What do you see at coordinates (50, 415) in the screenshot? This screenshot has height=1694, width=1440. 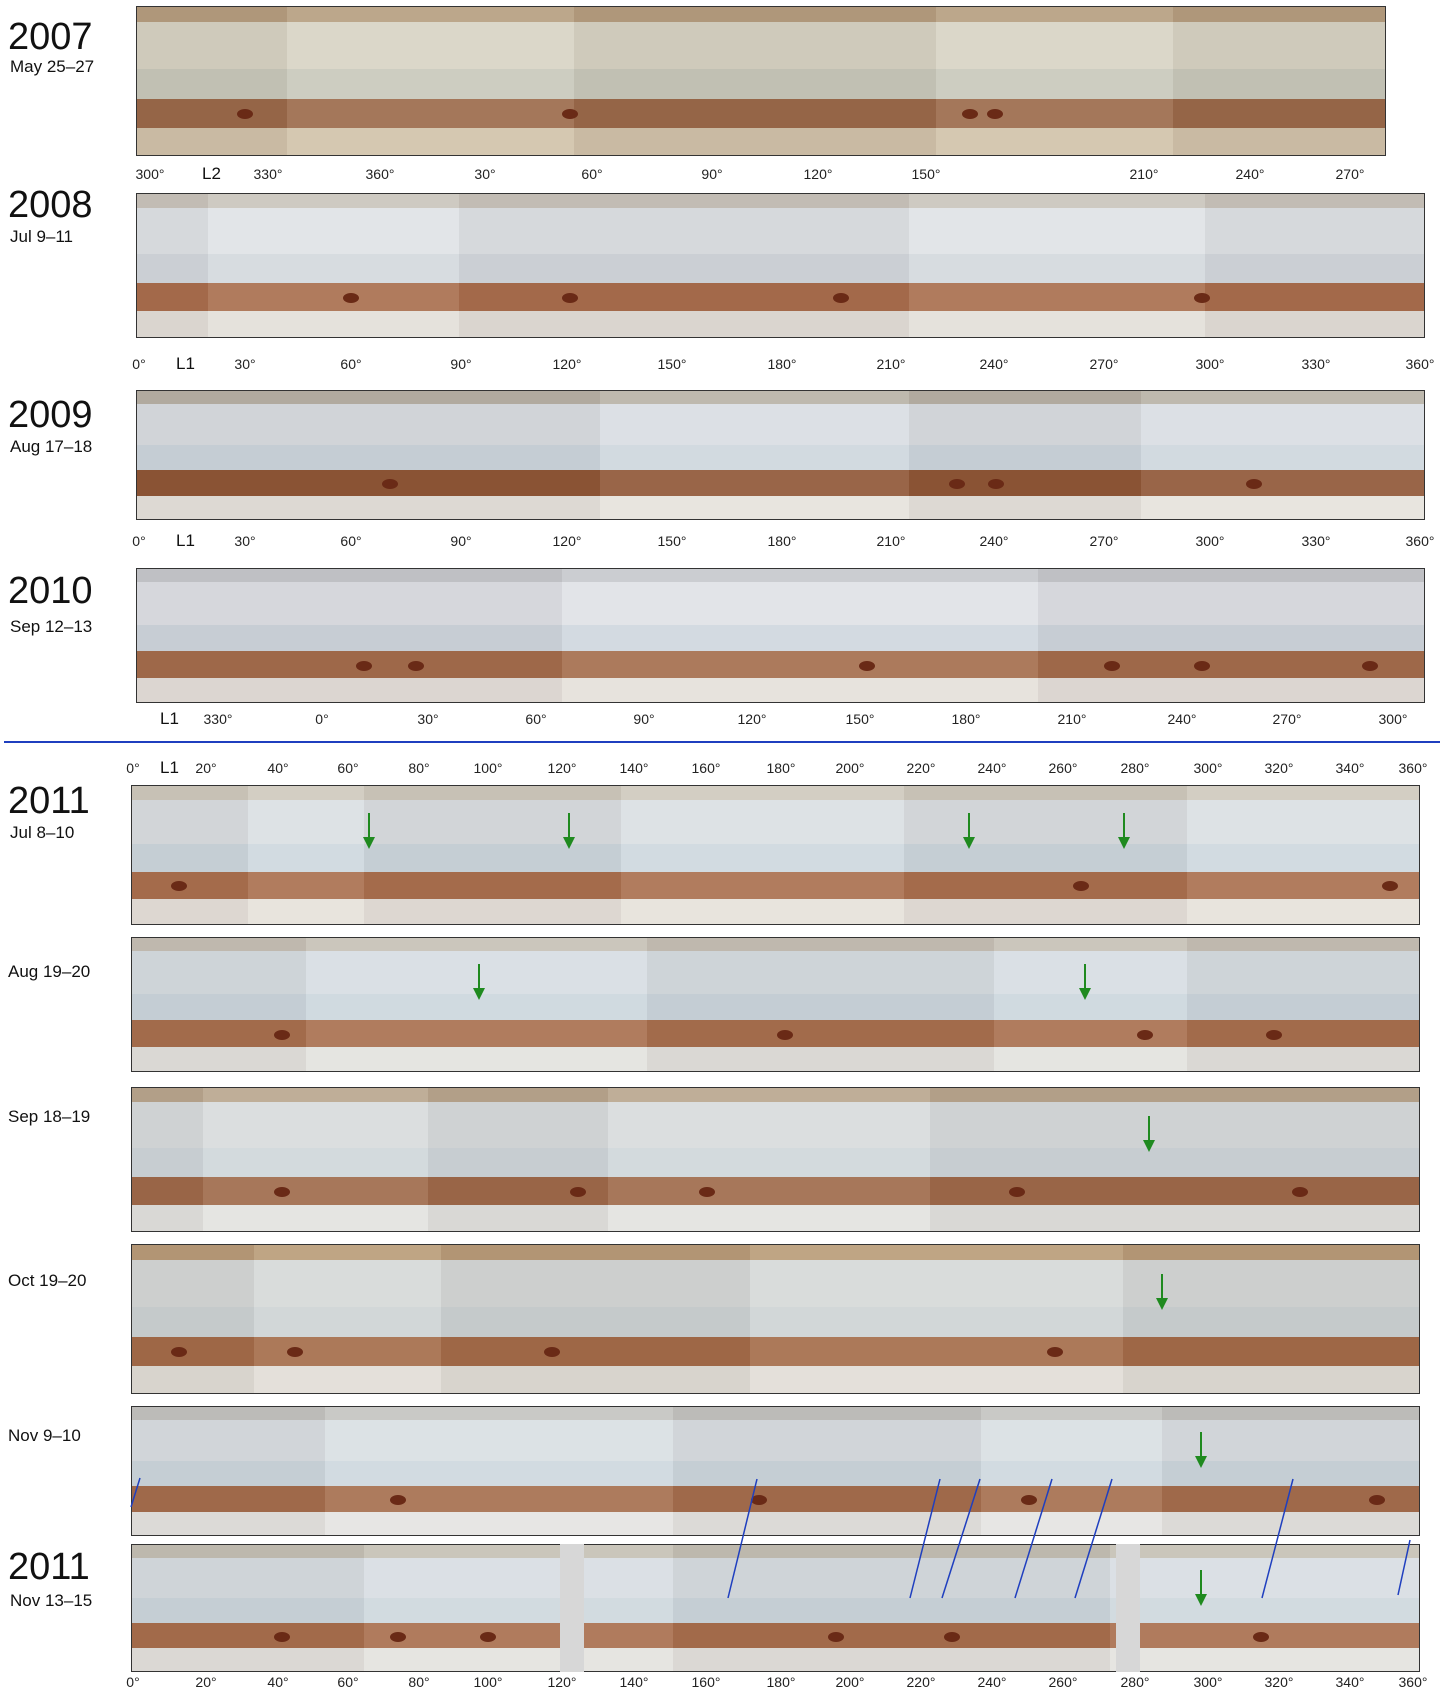 I see `year-label: 2009` at bounding box center [50, 415].